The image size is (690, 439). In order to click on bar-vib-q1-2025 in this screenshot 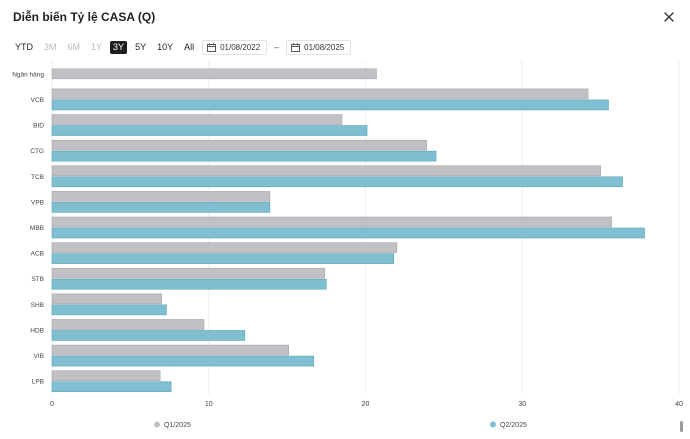, I will do `click(170, 350)`.